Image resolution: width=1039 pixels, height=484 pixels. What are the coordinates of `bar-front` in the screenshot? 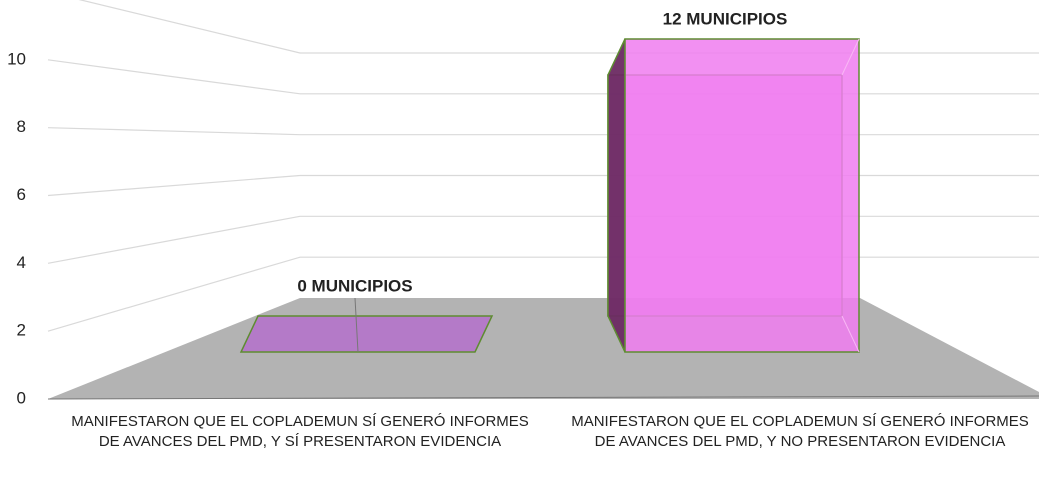 It's located at (742, 195).